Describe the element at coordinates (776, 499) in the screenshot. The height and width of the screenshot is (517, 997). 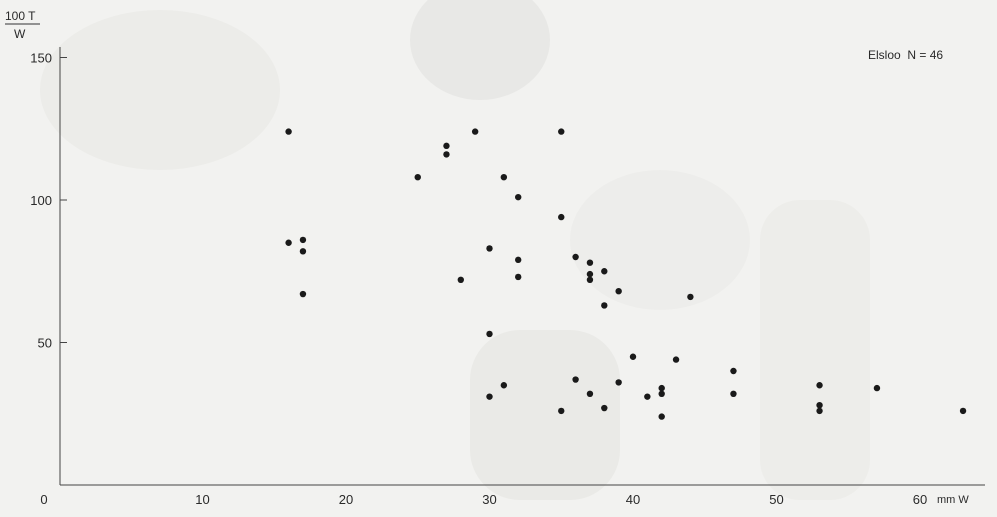
I see `x-tick-label: 50` at that location.